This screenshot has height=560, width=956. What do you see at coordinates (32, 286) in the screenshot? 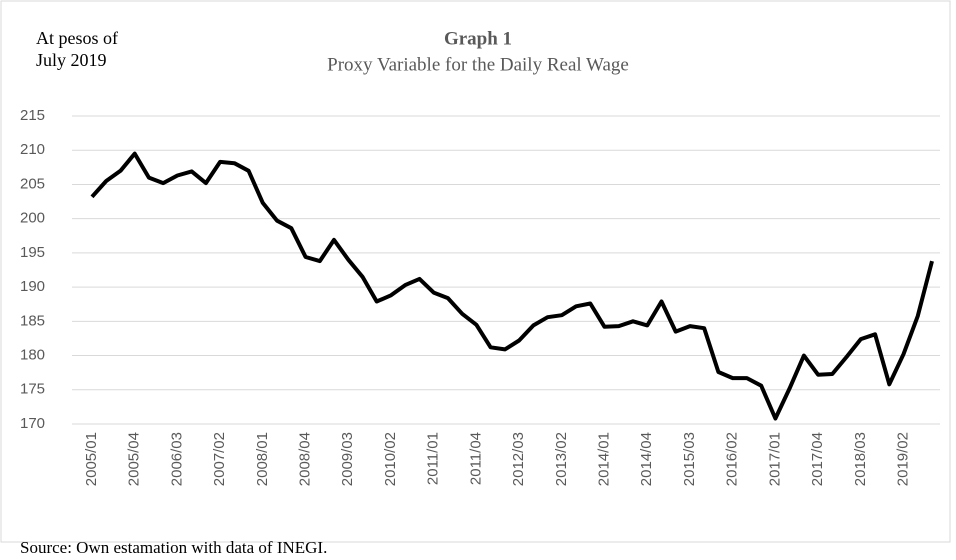
I see `y-tick-label: 190` at bounding box center [32, 286].